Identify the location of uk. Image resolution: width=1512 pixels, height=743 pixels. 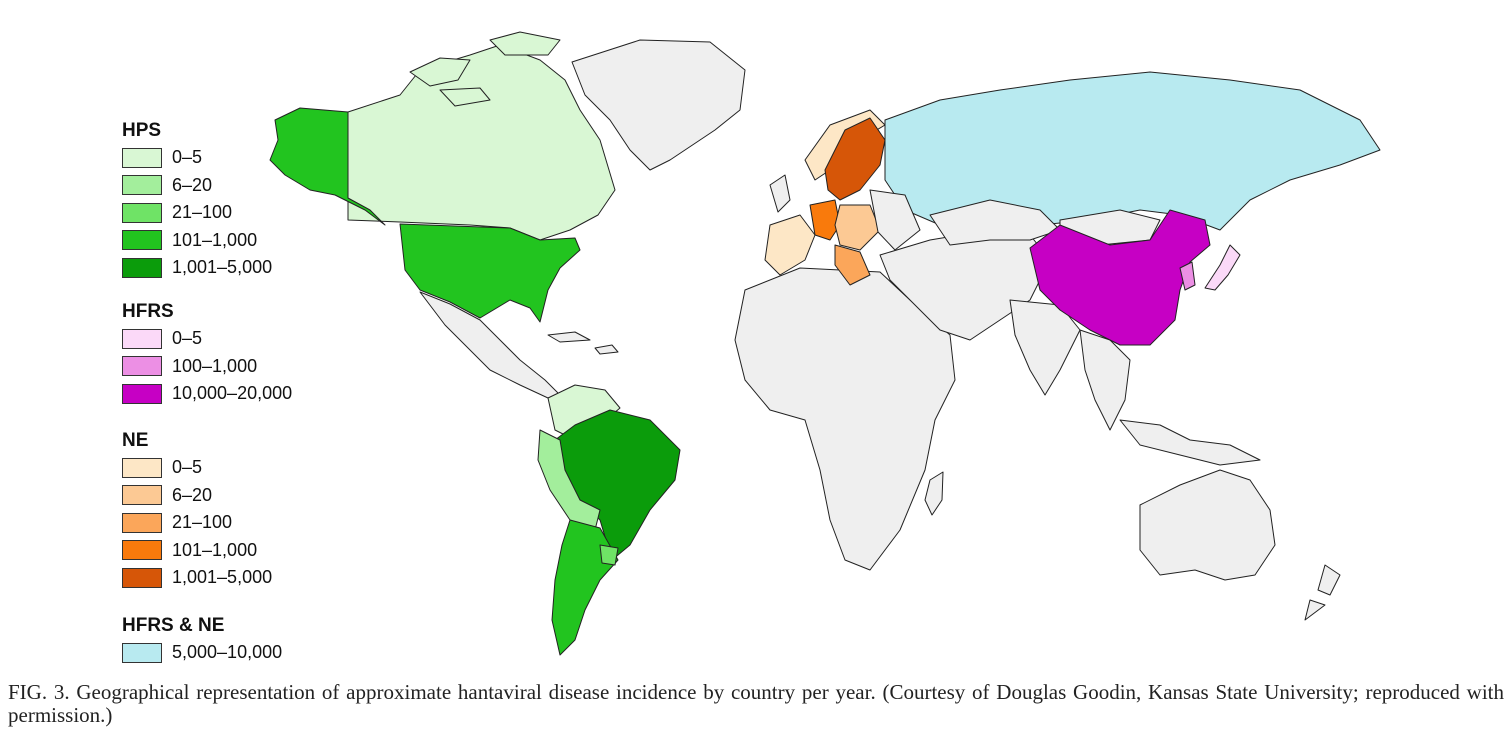
(780, 193).